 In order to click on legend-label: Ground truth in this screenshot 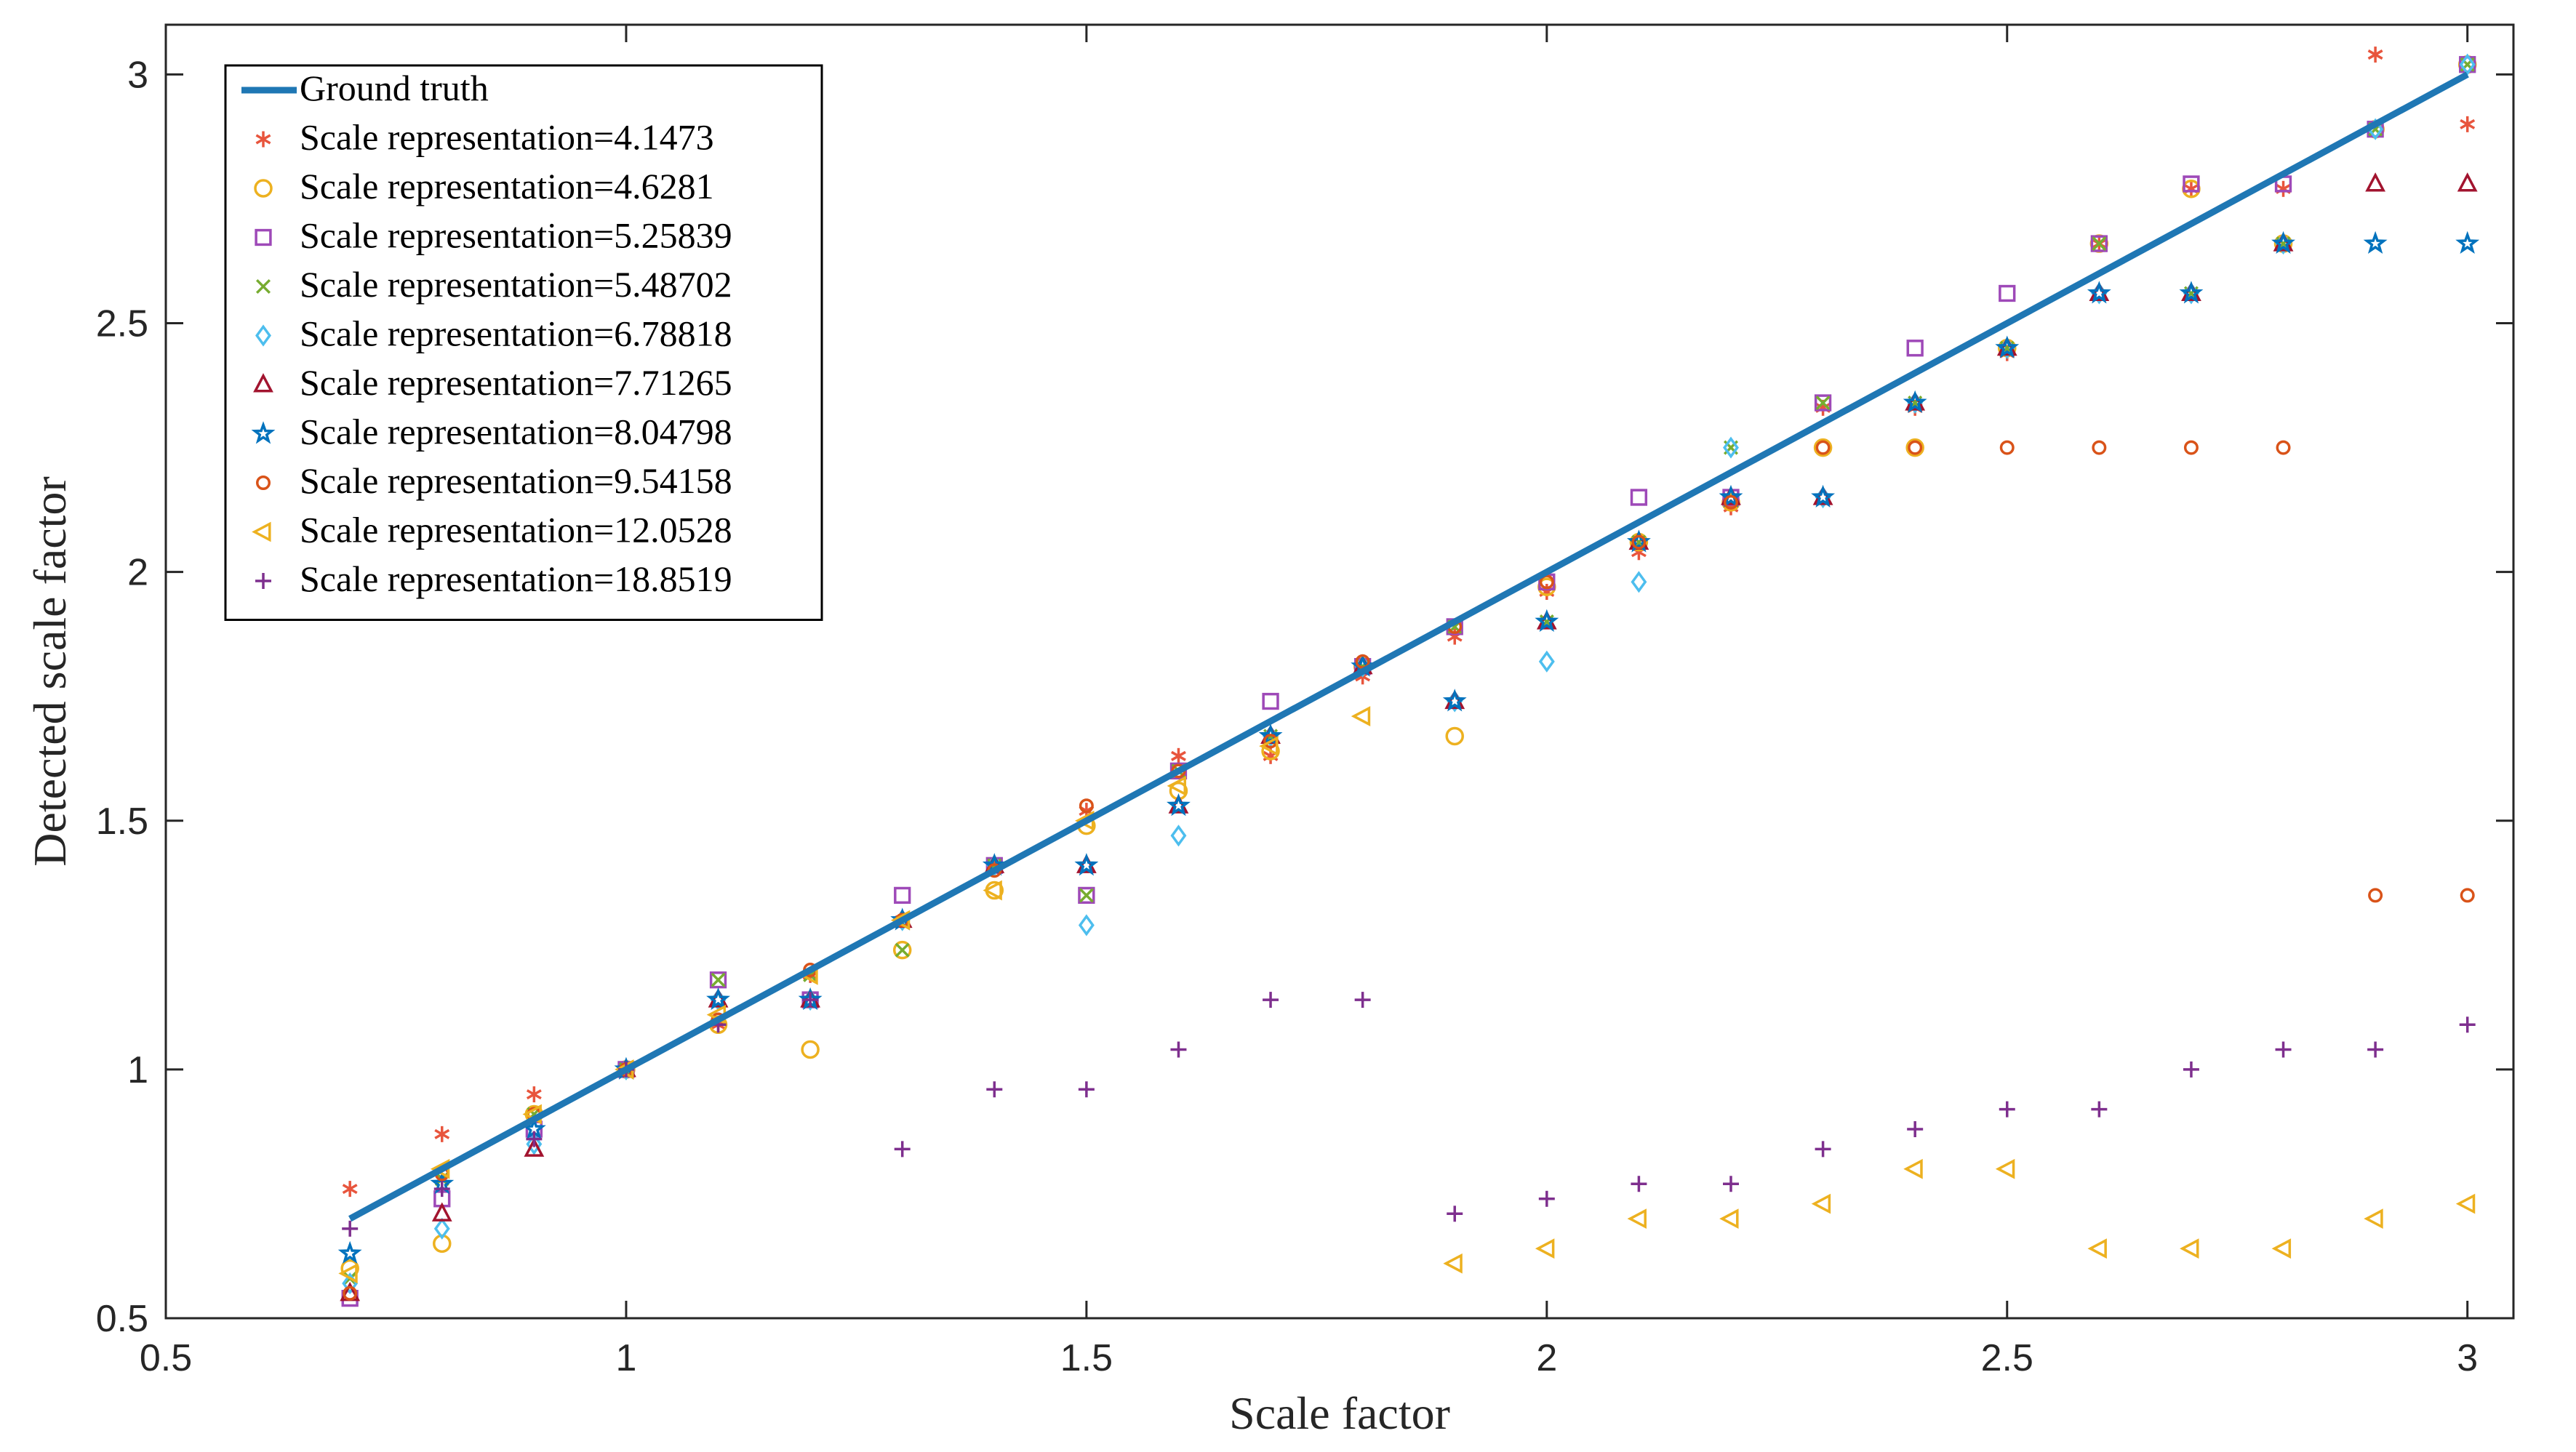, I will do `click(394, 88)`.